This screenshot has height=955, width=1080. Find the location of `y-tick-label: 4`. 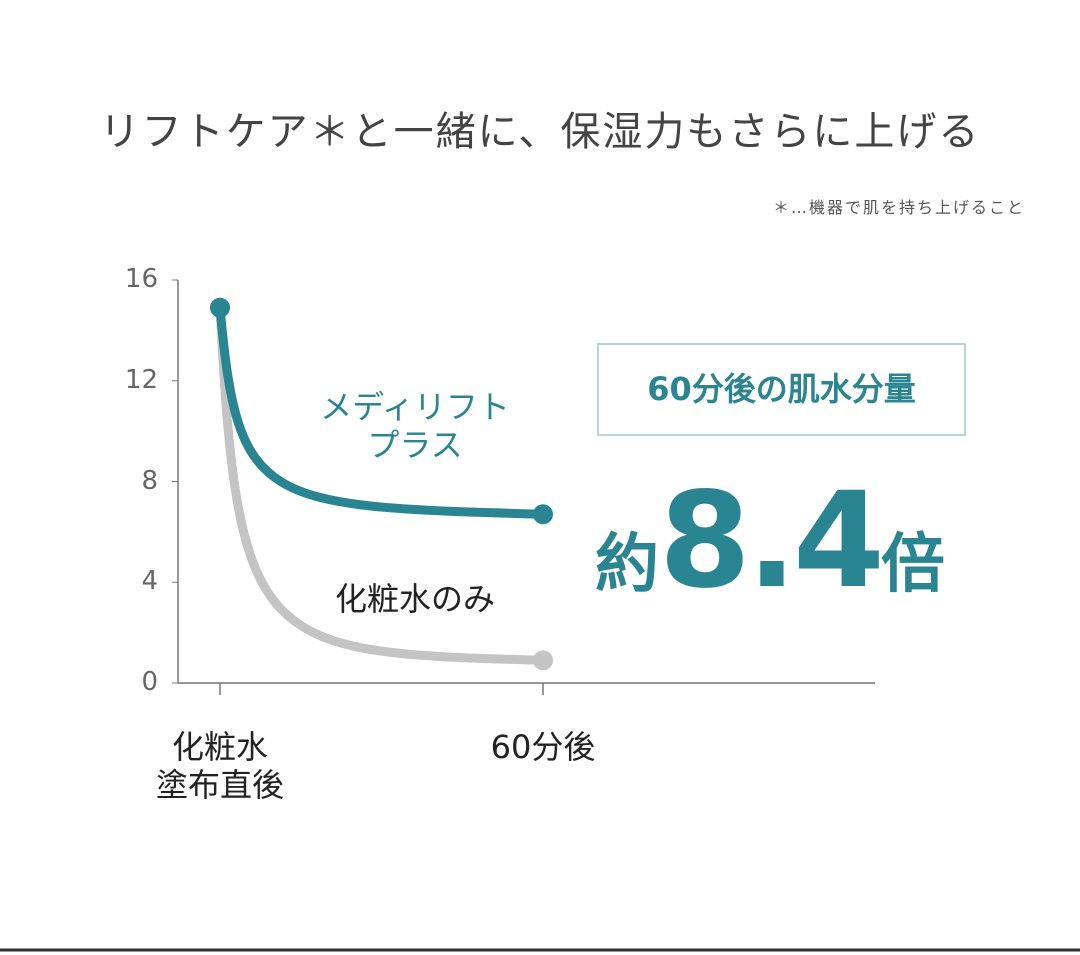

y-tick-label: 4 is located at coordinates (149, 581).